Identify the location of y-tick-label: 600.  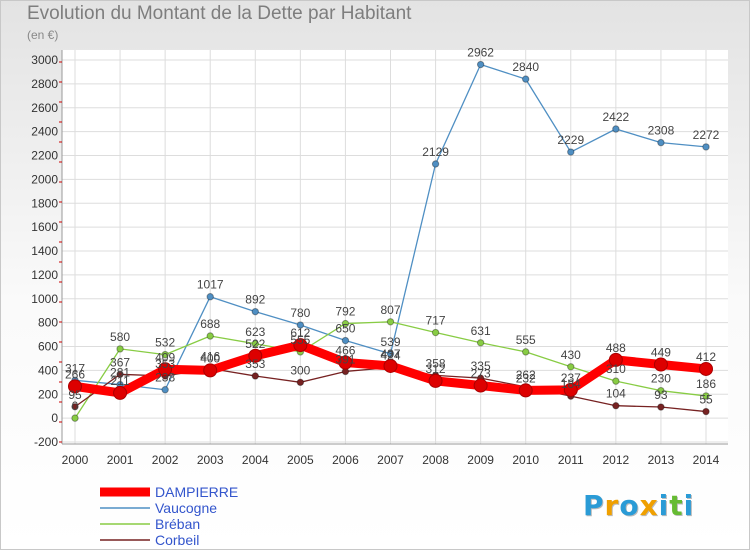
(48, 347).